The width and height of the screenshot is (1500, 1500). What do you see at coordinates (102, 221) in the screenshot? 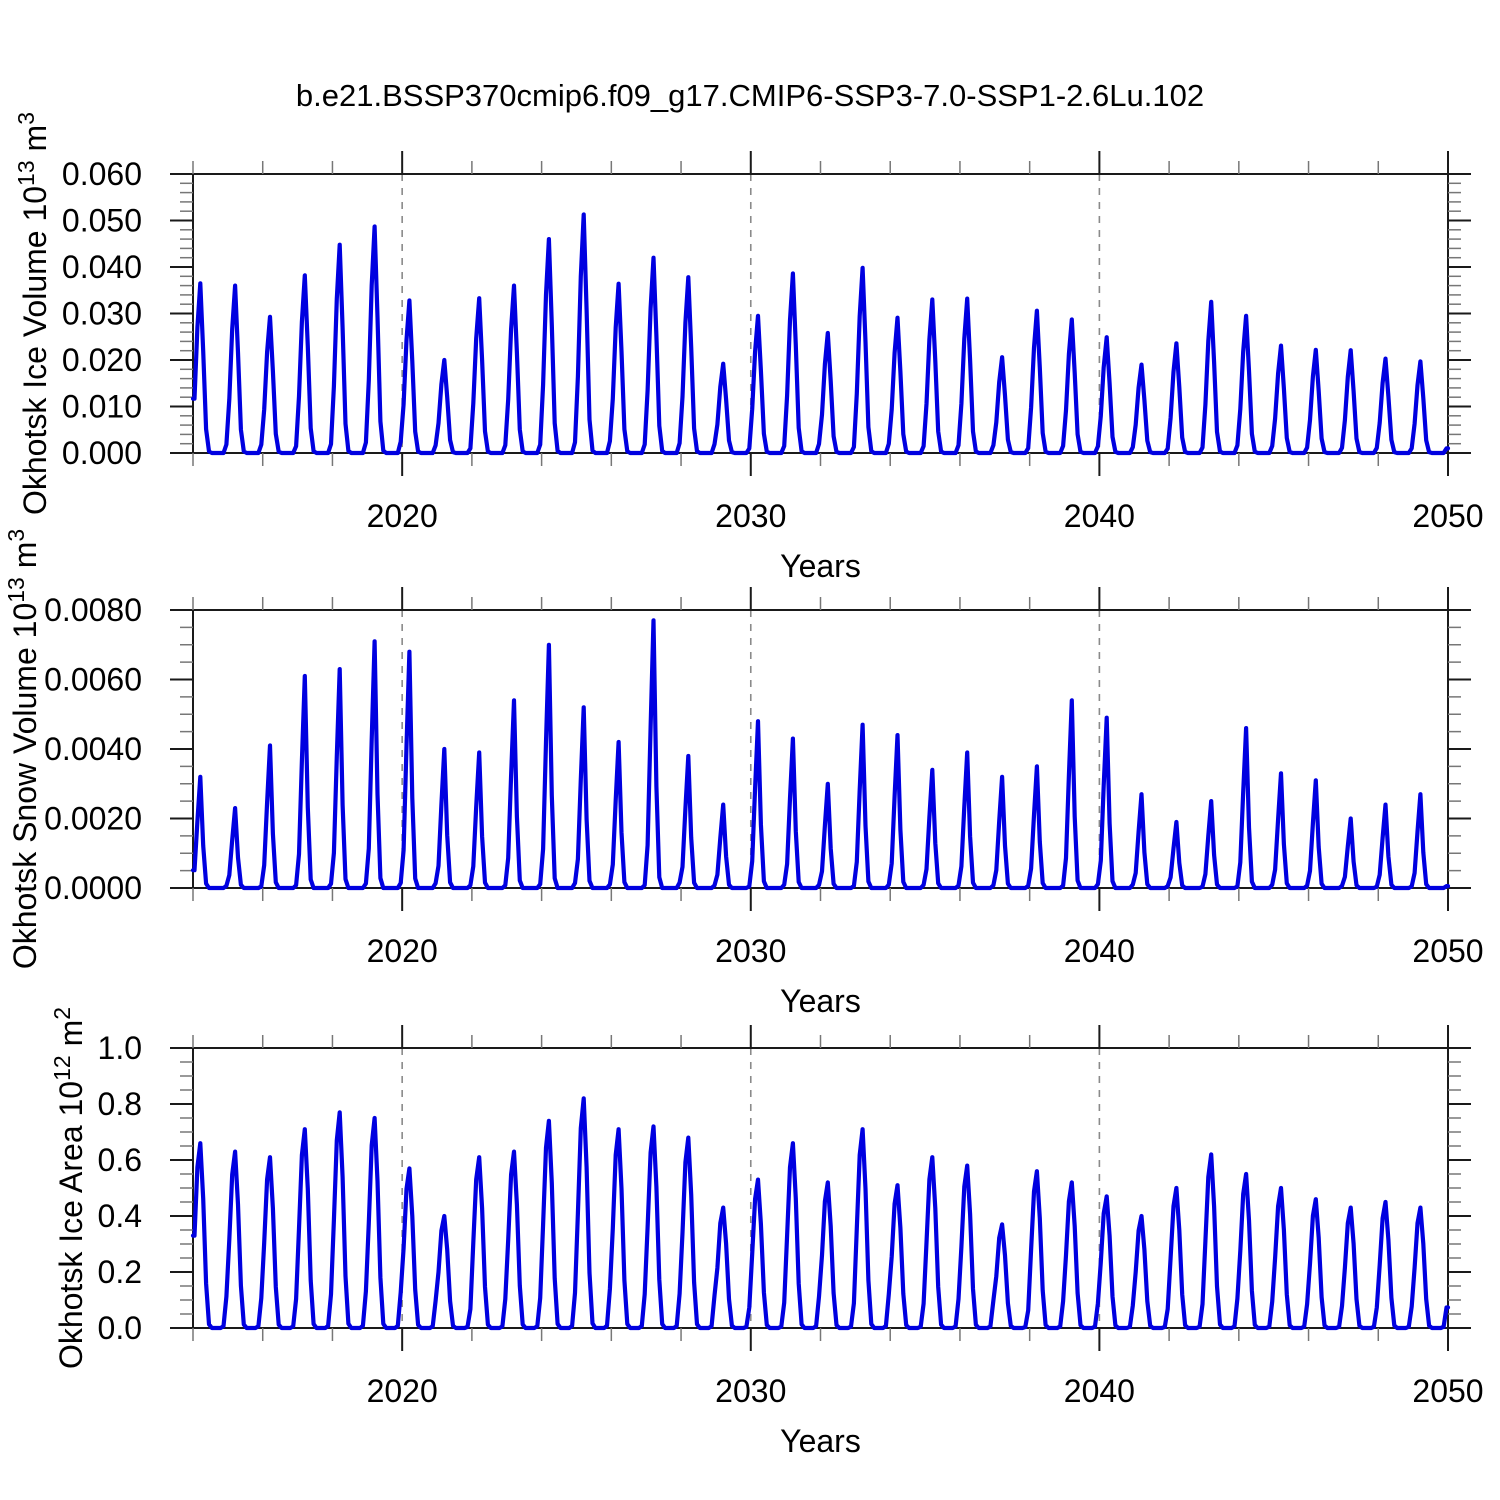
I see `y-tick-label: 0.050` at bounding box center [102, 221].